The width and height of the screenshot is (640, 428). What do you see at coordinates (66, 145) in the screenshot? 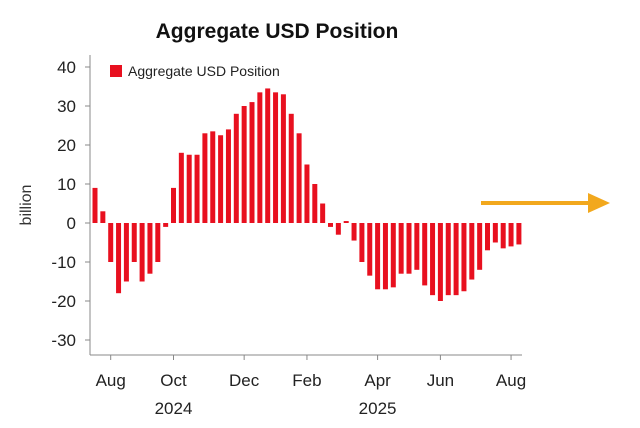
I see `y-tick-label: 20` at bounding box center [66, 145].